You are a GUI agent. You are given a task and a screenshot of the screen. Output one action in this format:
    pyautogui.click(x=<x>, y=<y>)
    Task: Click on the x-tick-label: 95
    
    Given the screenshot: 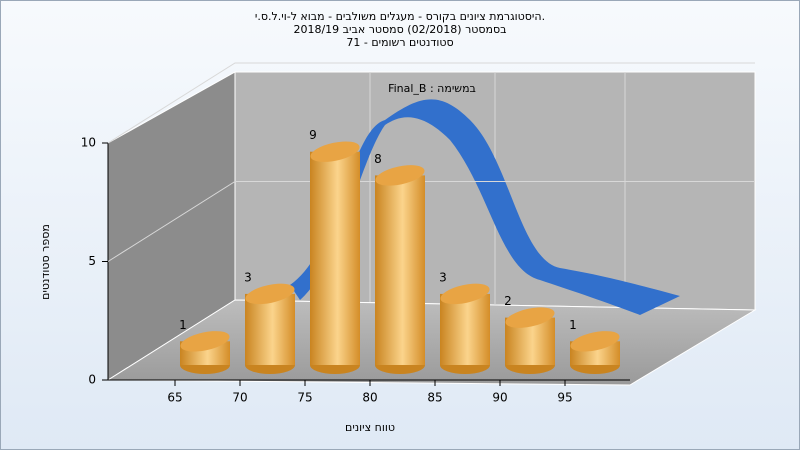 What is the action you would take?
    pyautogui.click(x=564, y=398)
    